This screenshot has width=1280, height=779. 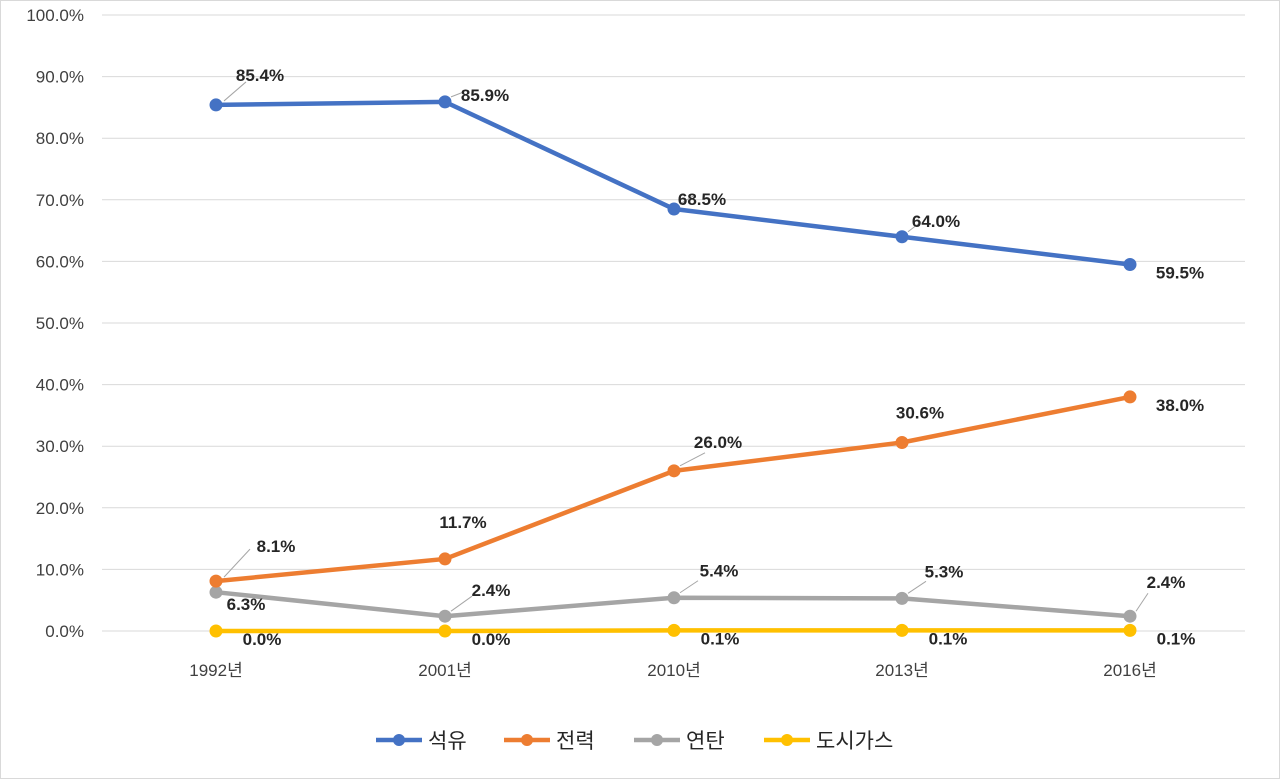 What do you see at coordinates (444, 670) in the screenshot?
I see `x-tick-label: 2001년` at bounding box center [444, 670].